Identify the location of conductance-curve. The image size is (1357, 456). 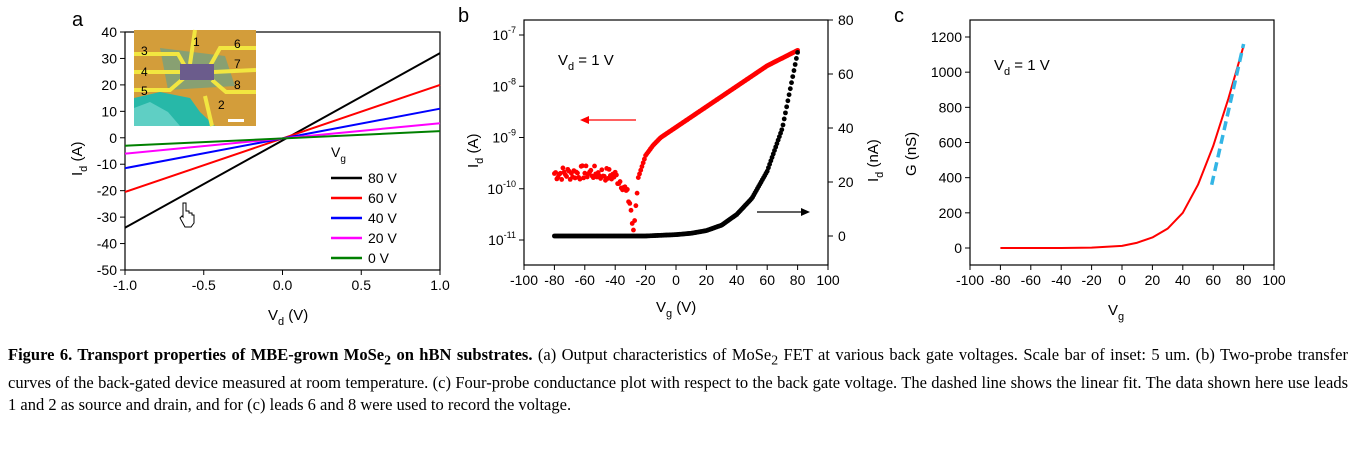
(1122, 147).